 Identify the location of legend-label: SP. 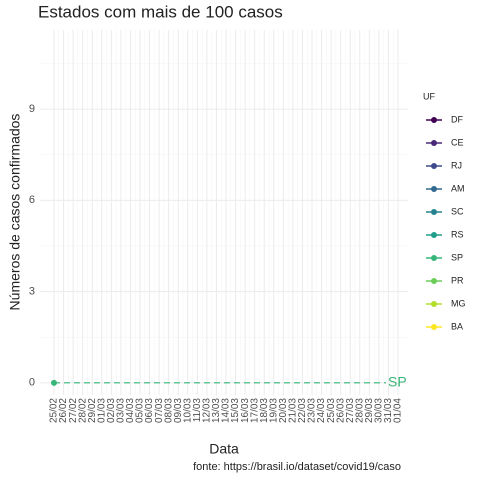
(457, 257).